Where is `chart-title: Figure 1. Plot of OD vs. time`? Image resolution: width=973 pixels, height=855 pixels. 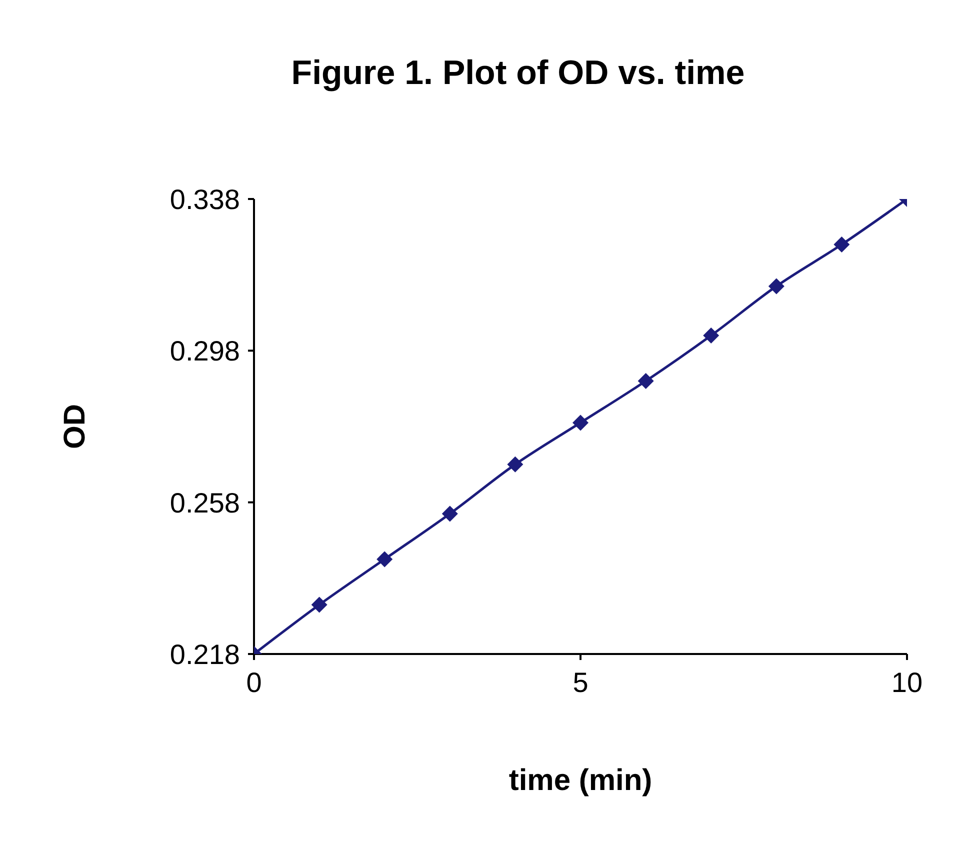
chart-title: Figure 1. Plot of OD vs. time is located at coordinates (518, 73).